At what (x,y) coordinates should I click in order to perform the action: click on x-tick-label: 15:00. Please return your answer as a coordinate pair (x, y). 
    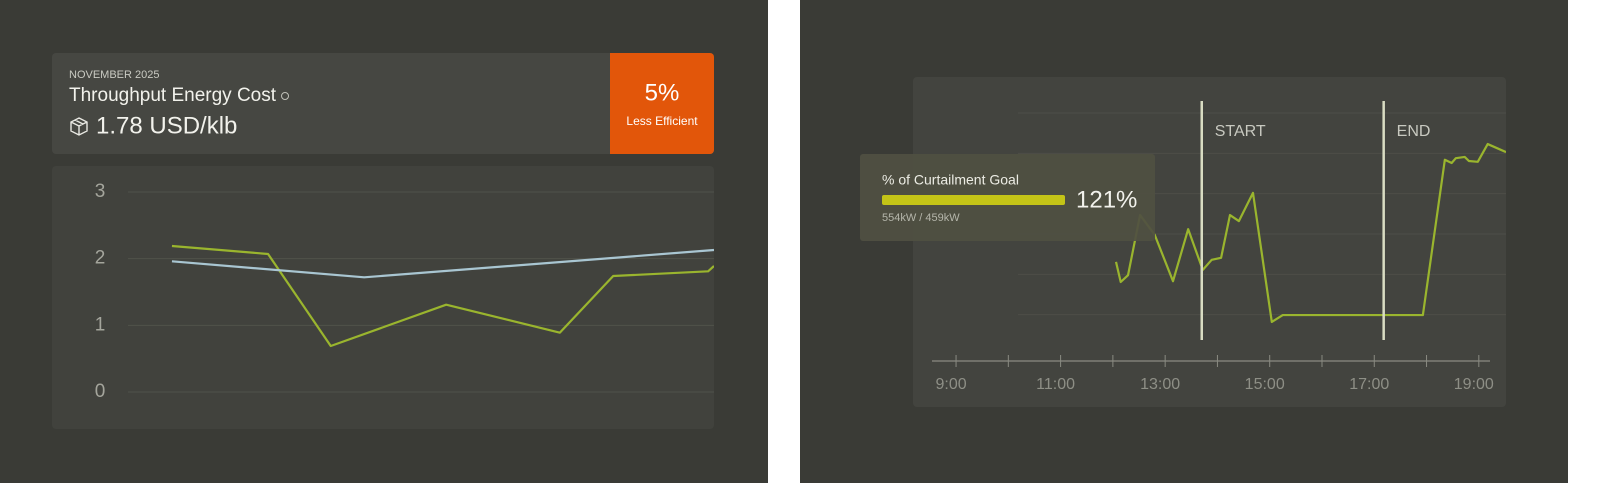
    Looking at the image, I should click on (1265, 384).